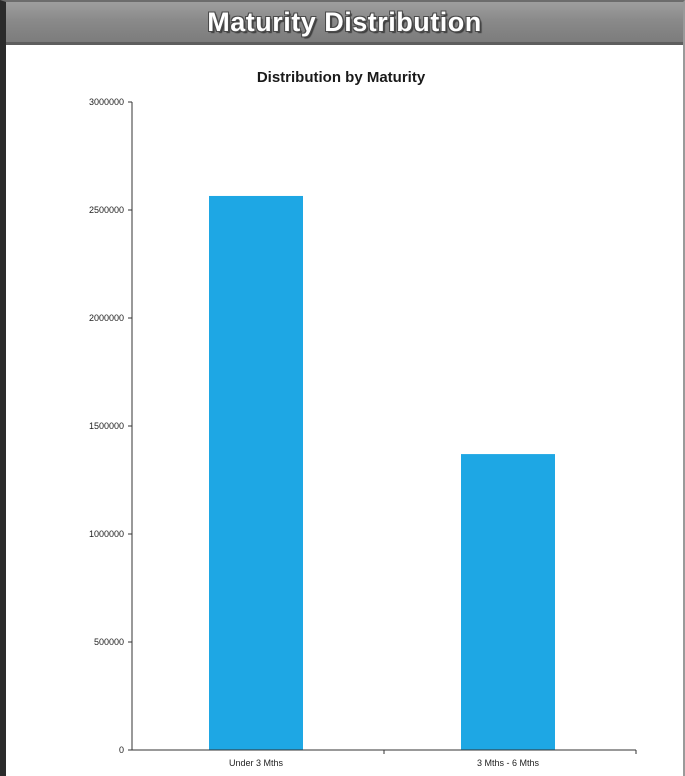 The height and width of the screenshot is (776, 685). What do you see at coordinates (106, 102) in the screenshot?
I see `y-tick-label: 3000000` at bounding box center [106, 102].